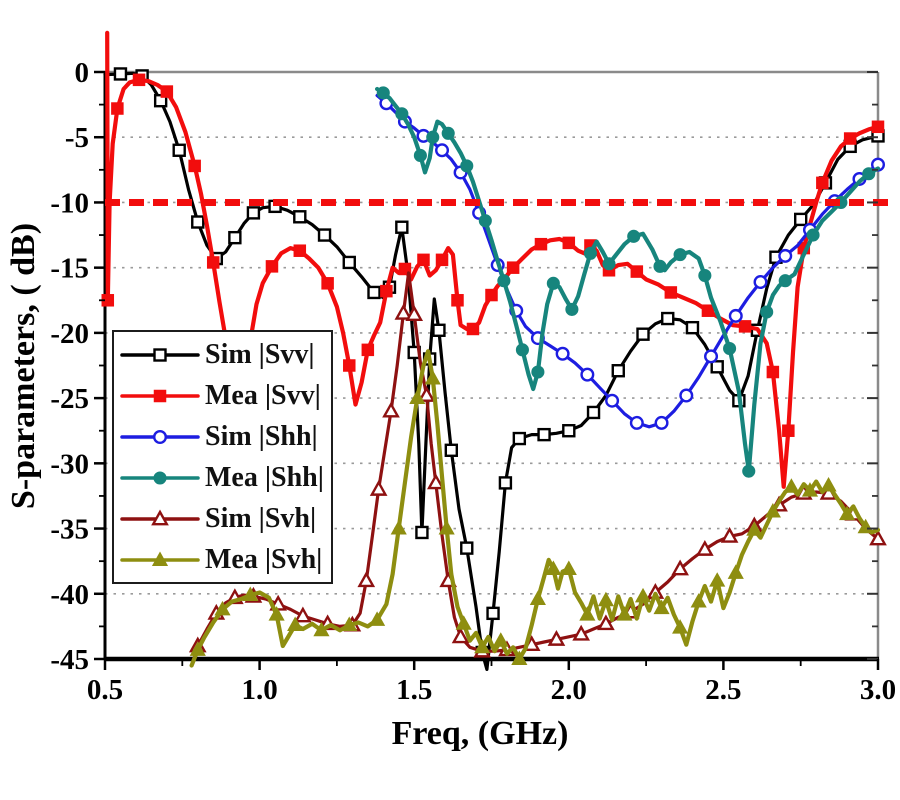  What do you see at coordinates (69, 530) in the screenshot?
I see `y-tick-label: -35` at bounding box center [69, 530].